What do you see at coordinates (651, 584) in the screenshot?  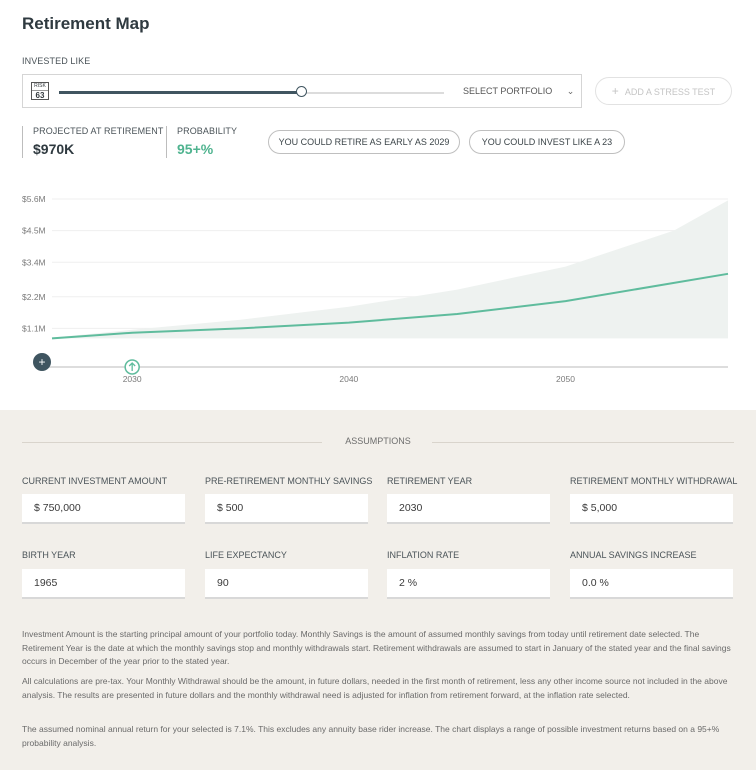 I see `savings-increase-input: 0.0 %` at bounding box center [651, 584].